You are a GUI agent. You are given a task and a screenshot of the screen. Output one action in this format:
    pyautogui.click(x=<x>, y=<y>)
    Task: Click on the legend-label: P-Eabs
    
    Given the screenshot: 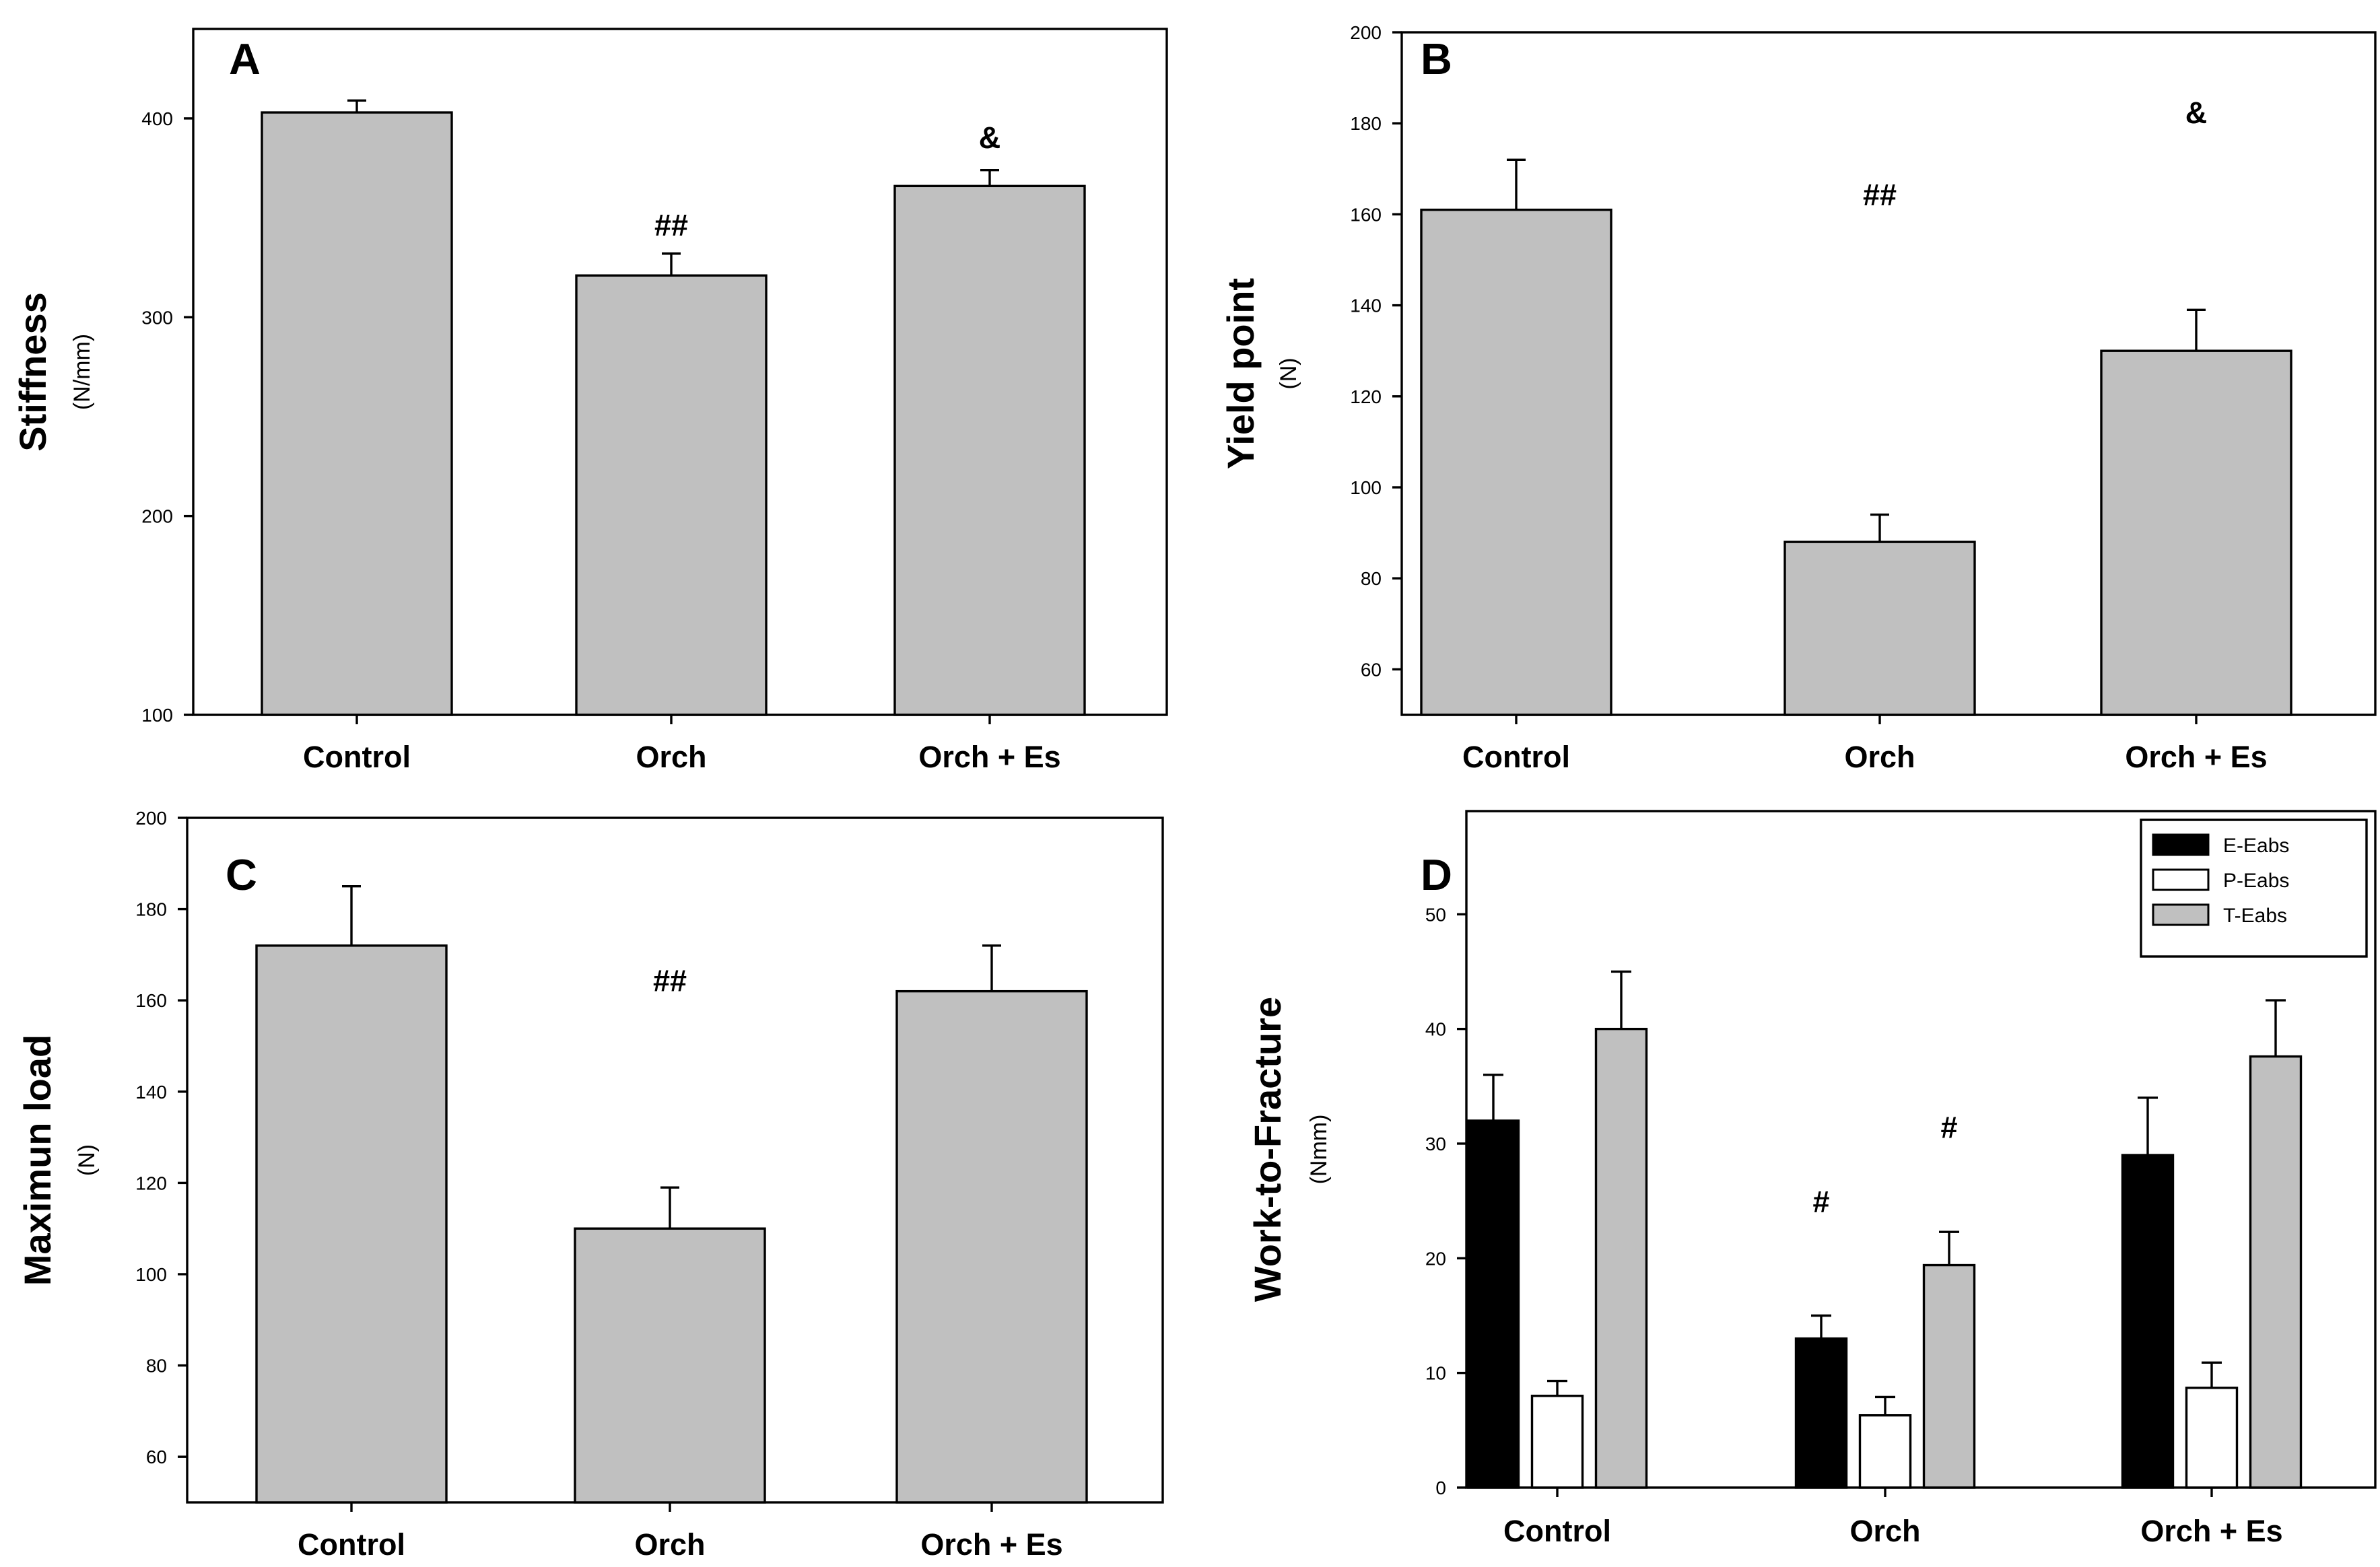 What is the action you would take?
    pyautogui.click(x=2256, y=881)
    